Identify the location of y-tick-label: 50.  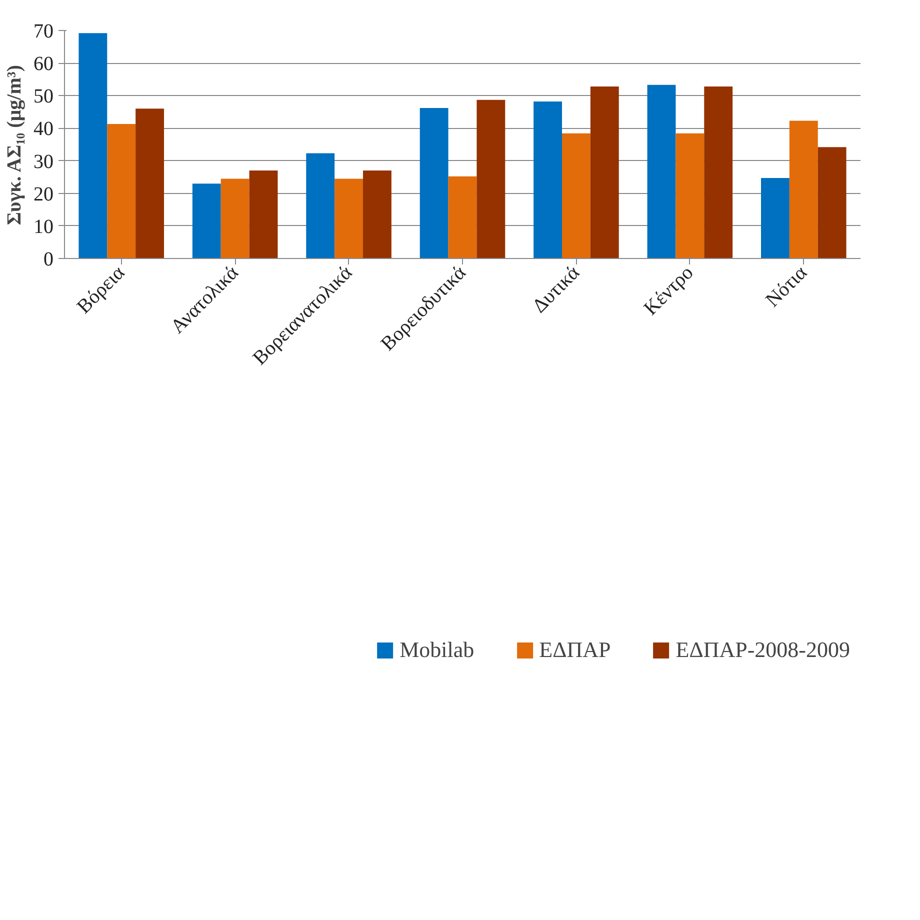
(44, 97).